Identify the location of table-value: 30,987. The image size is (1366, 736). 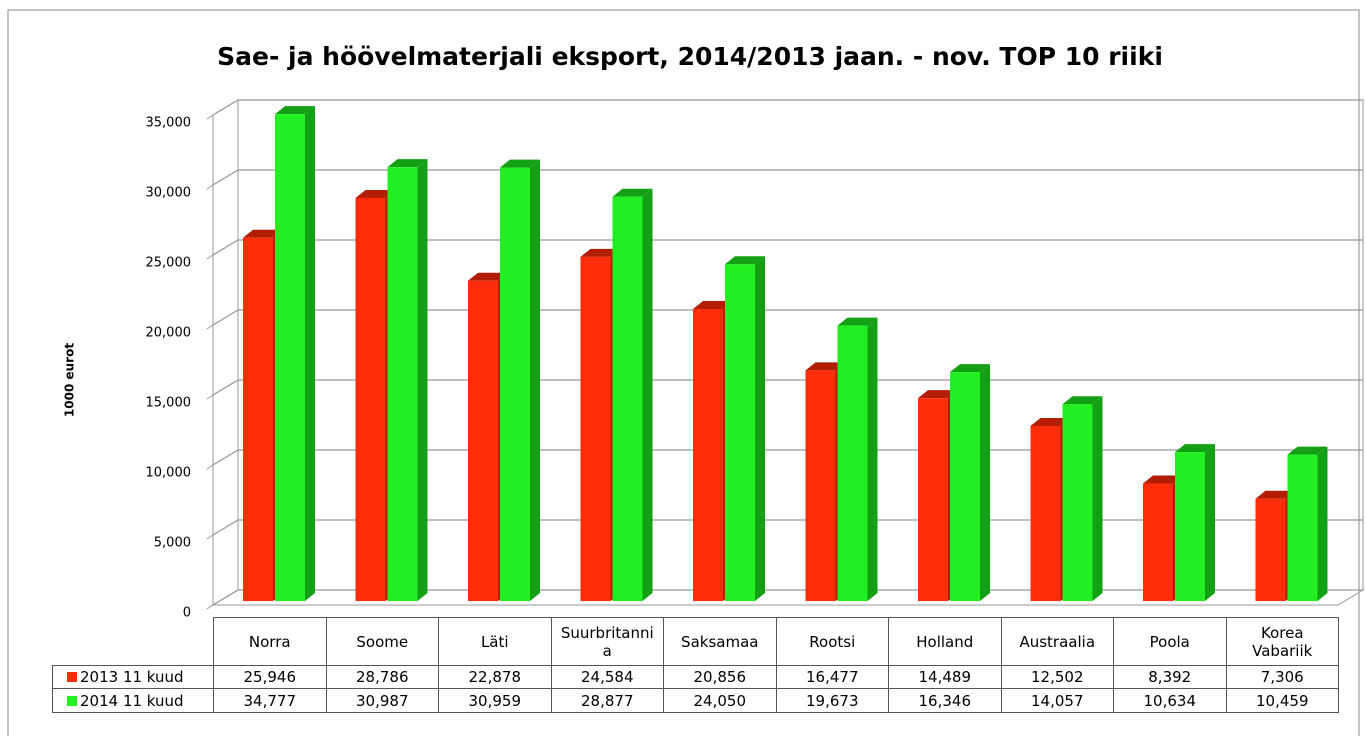
(382, 700).